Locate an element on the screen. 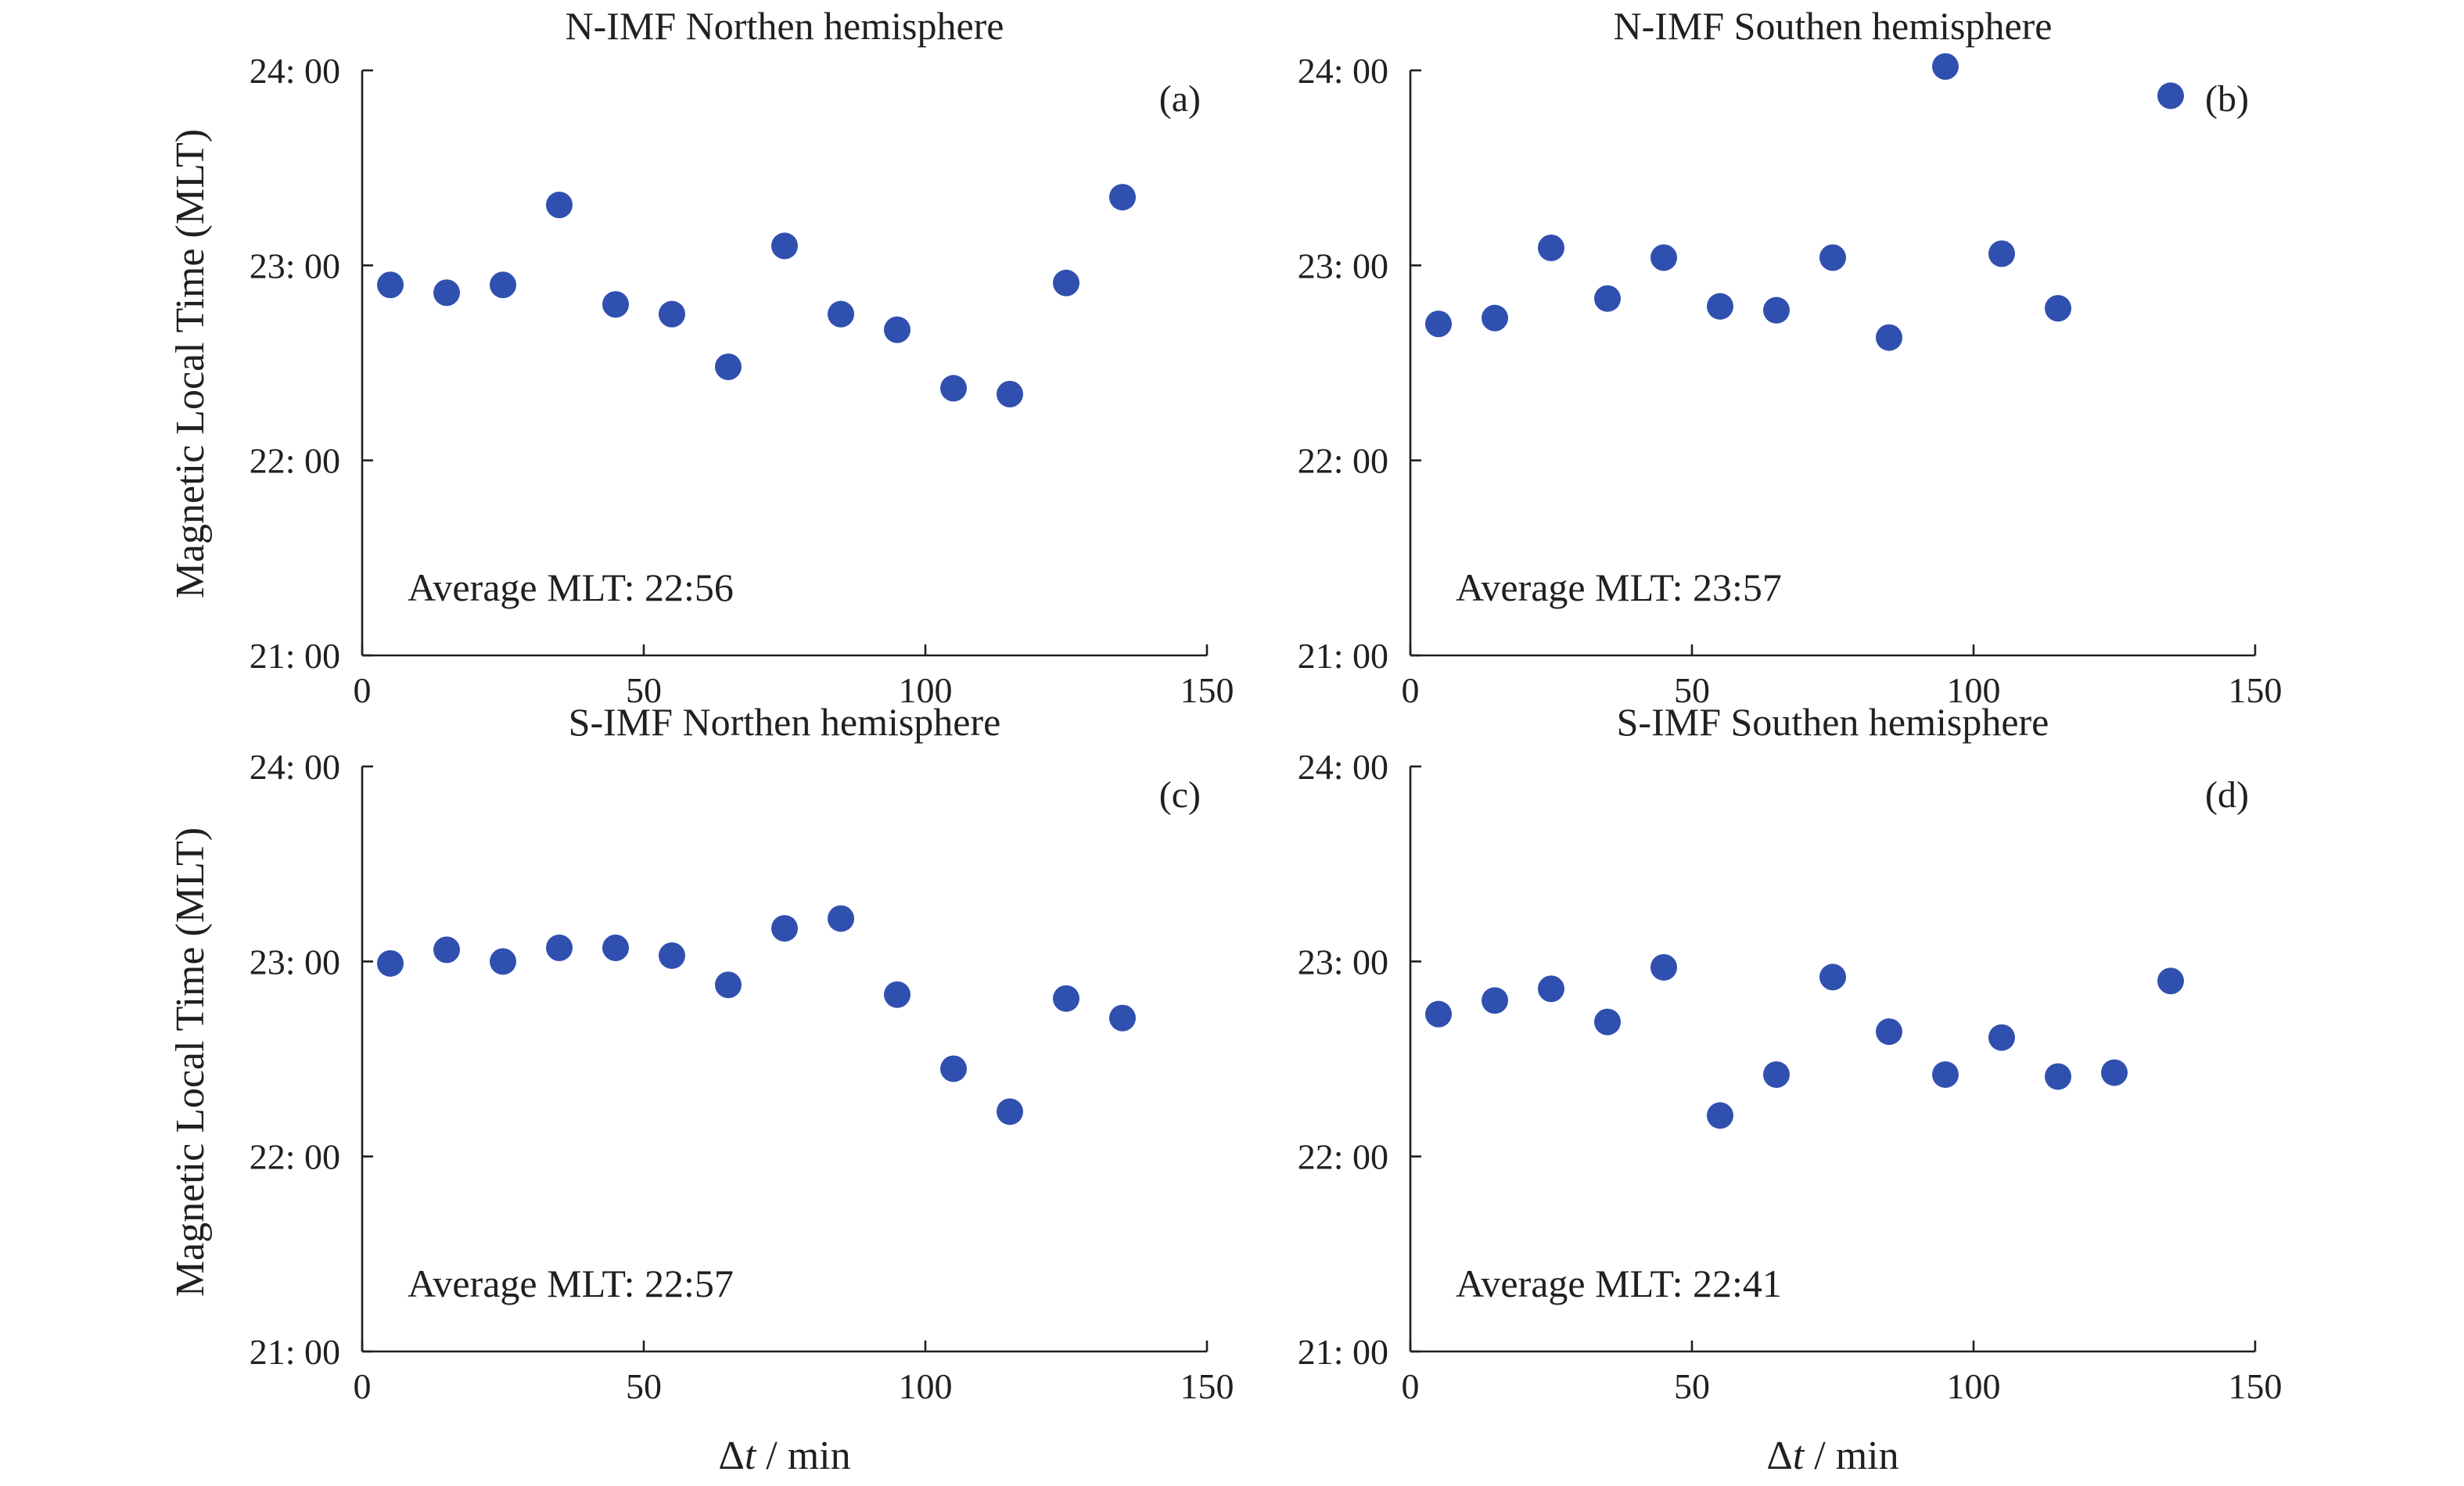  panel-title: N-IMF Northen hemisphere is located at coordinates (785, 26).